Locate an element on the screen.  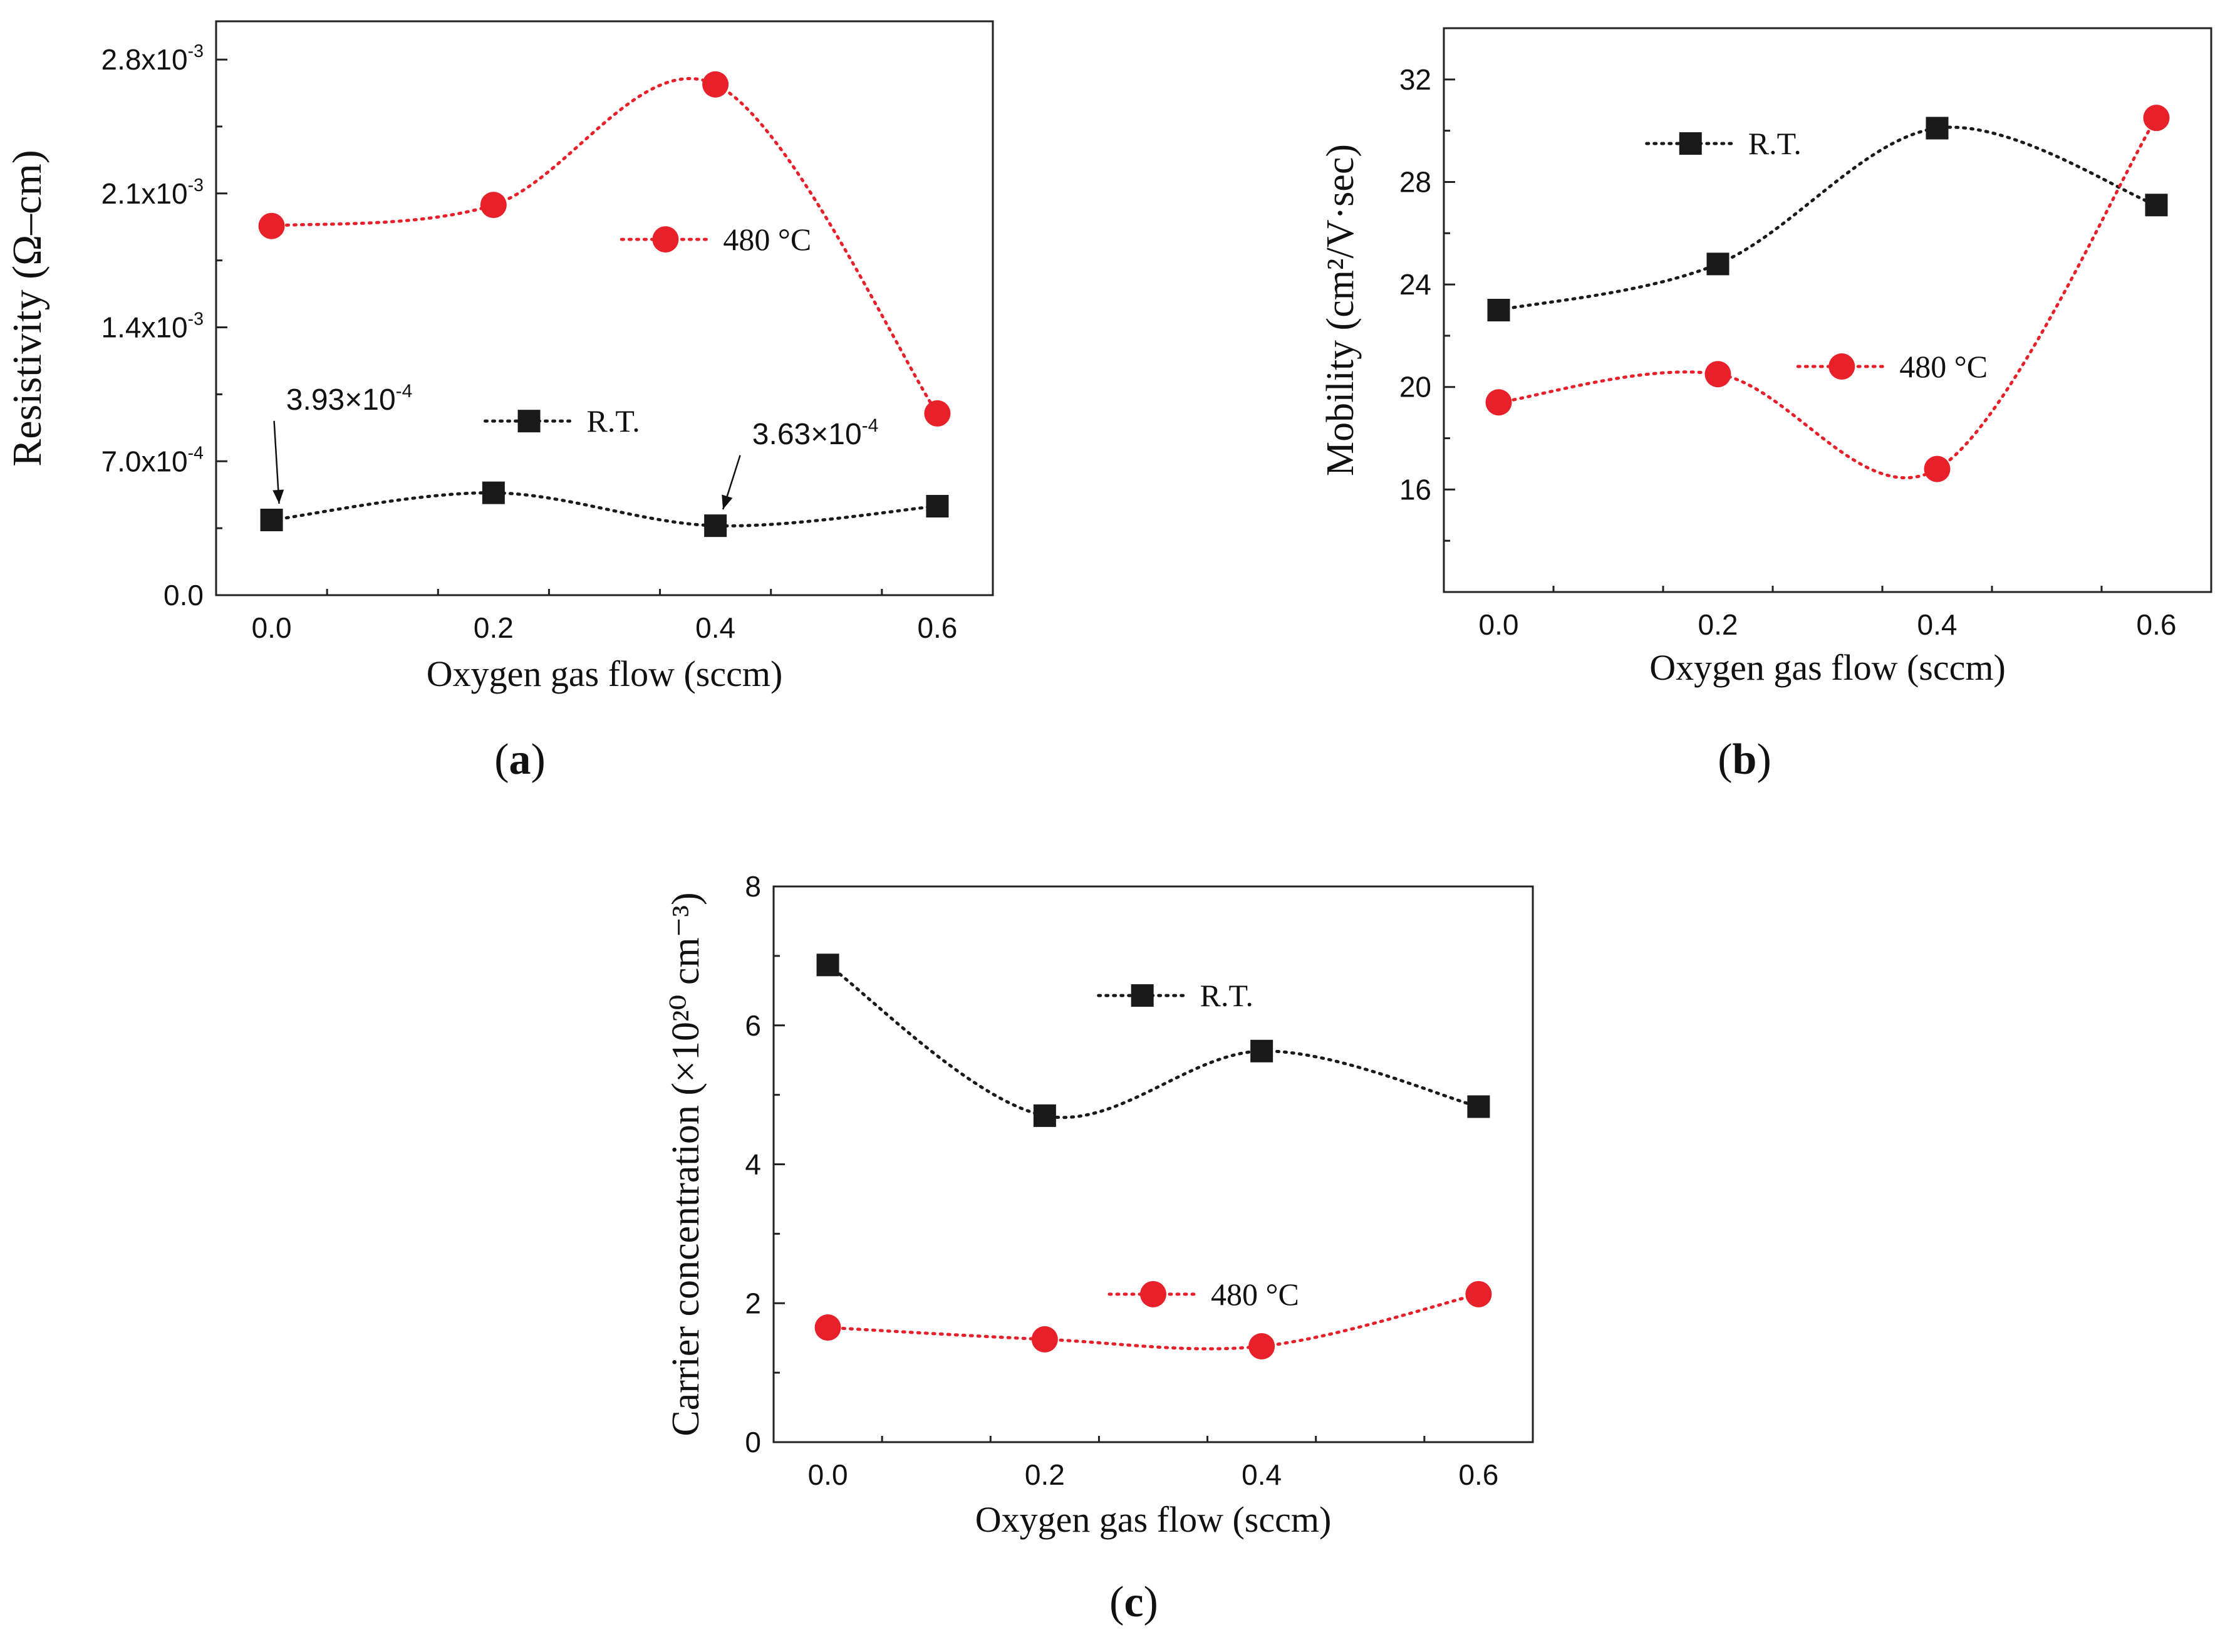
y-tick-mantissa: 20 is located at coordinates (1415, 387).